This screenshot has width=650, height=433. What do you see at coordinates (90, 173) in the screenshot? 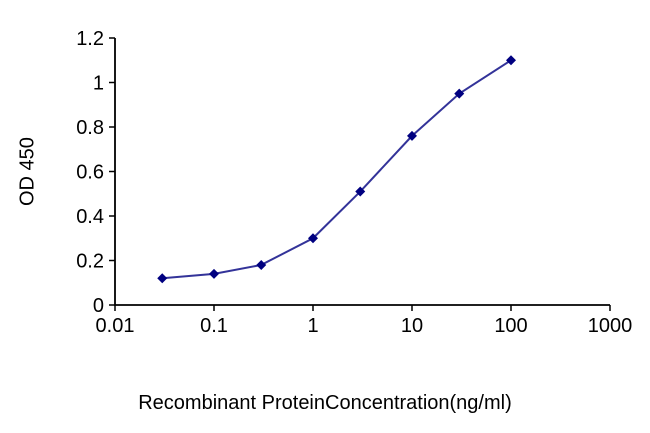
I see `y-tick-label: 0.6` at bounding box center [90, 173].